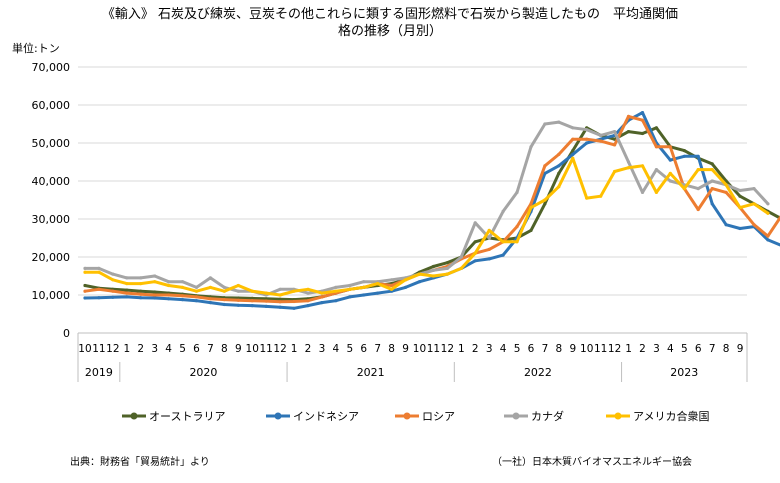 The image size is (780, 483). Describe the element at coordinates (51, 105) in the screenshot. I see `y-tick-label: 60,000` at that location.